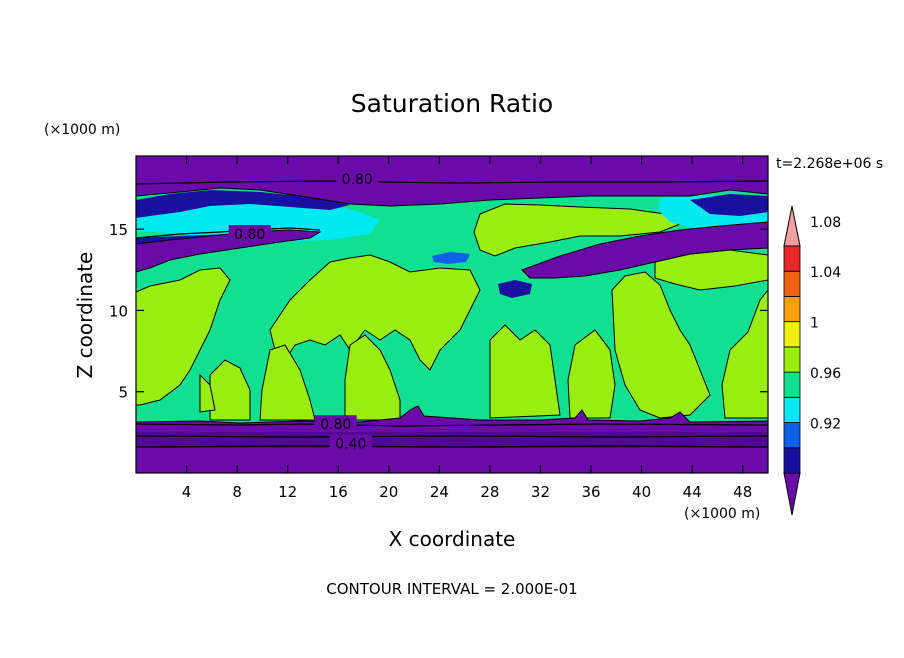 The height and width of the screenshot is (658, 904). What do you see at coordinates (722, 514) in the screenshot?
I see `x-unit-label: (×1000 m)` at bounding box center [722, 514].